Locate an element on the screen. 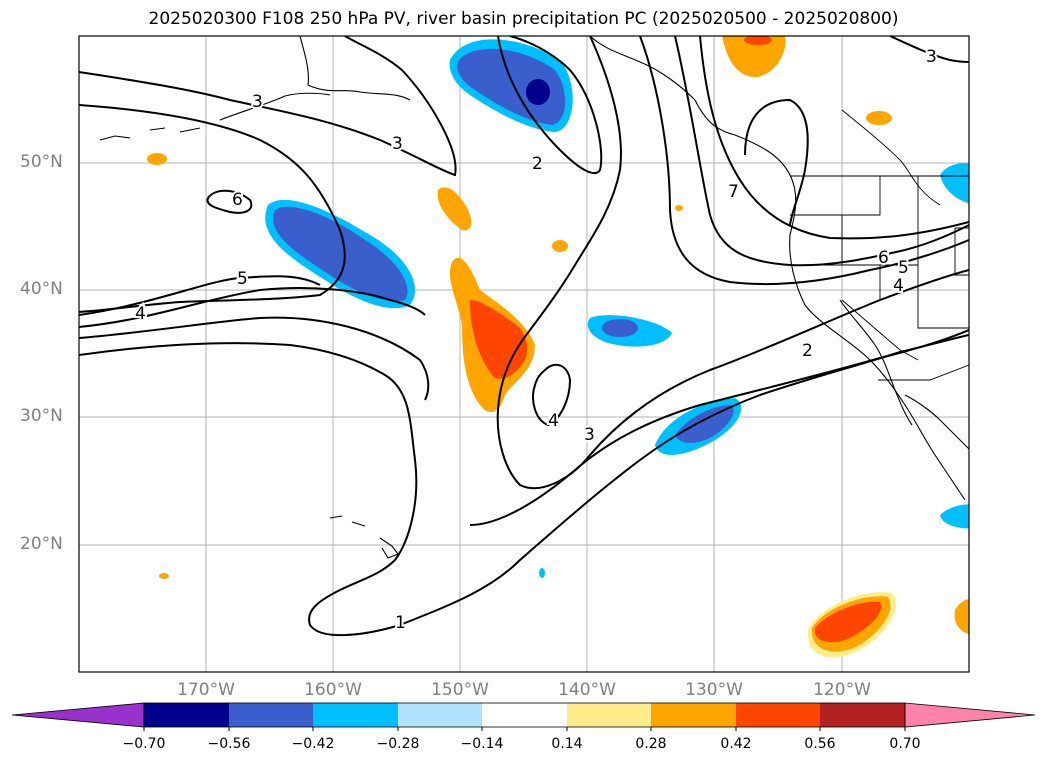 The image size is (1047, 765). colorbar-tick-label: −0.14 is located at coordinates (482, 744).